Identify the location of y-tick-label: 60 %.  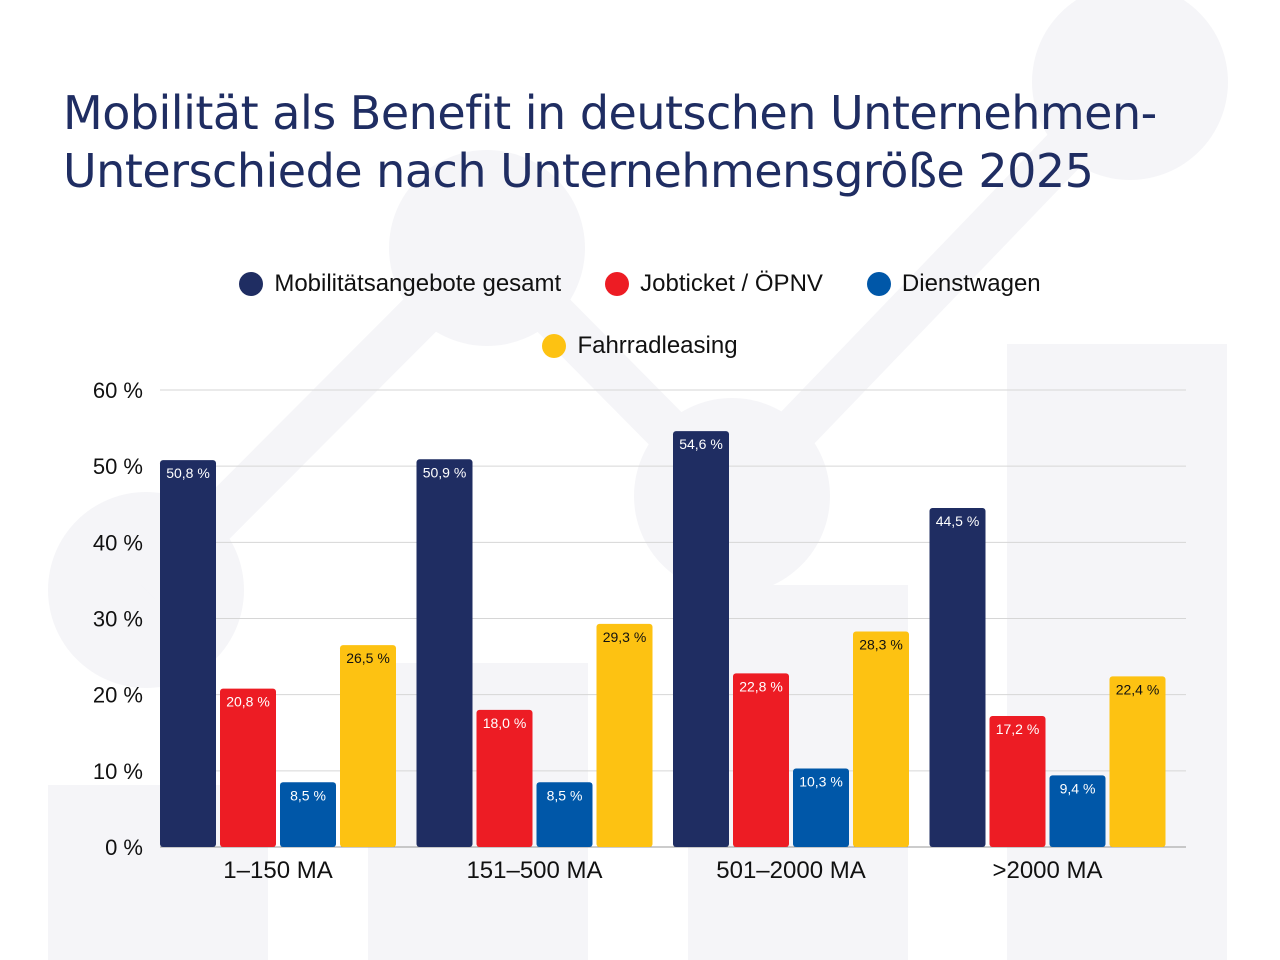
(118, 390).